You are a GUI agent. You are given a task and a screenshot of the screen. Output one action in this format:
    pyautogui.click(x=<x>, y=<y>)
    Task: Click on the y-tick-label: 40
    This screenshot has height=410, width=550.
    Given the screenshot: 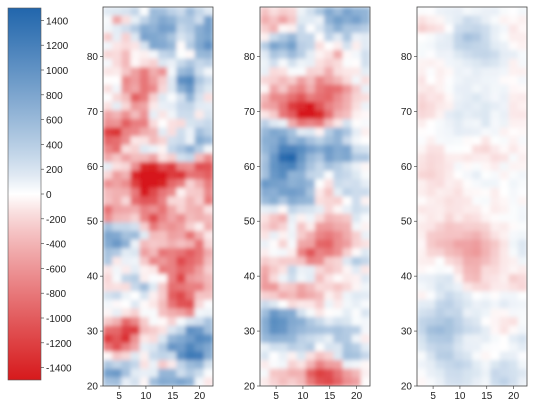 What is the action you would take?
    pyautogui.click(x=407, y=277)
    